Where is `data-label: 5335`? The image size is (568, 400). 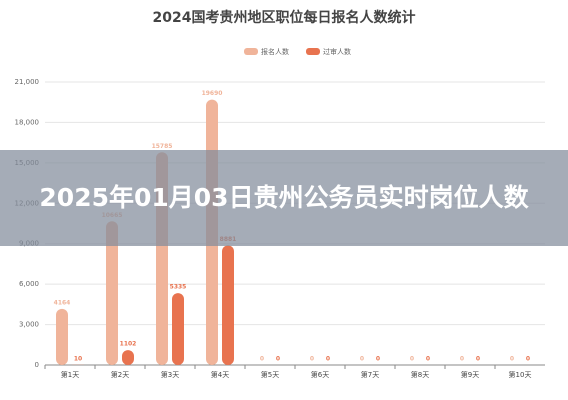
data-label: 5335 is located at coordinates (178, 287).